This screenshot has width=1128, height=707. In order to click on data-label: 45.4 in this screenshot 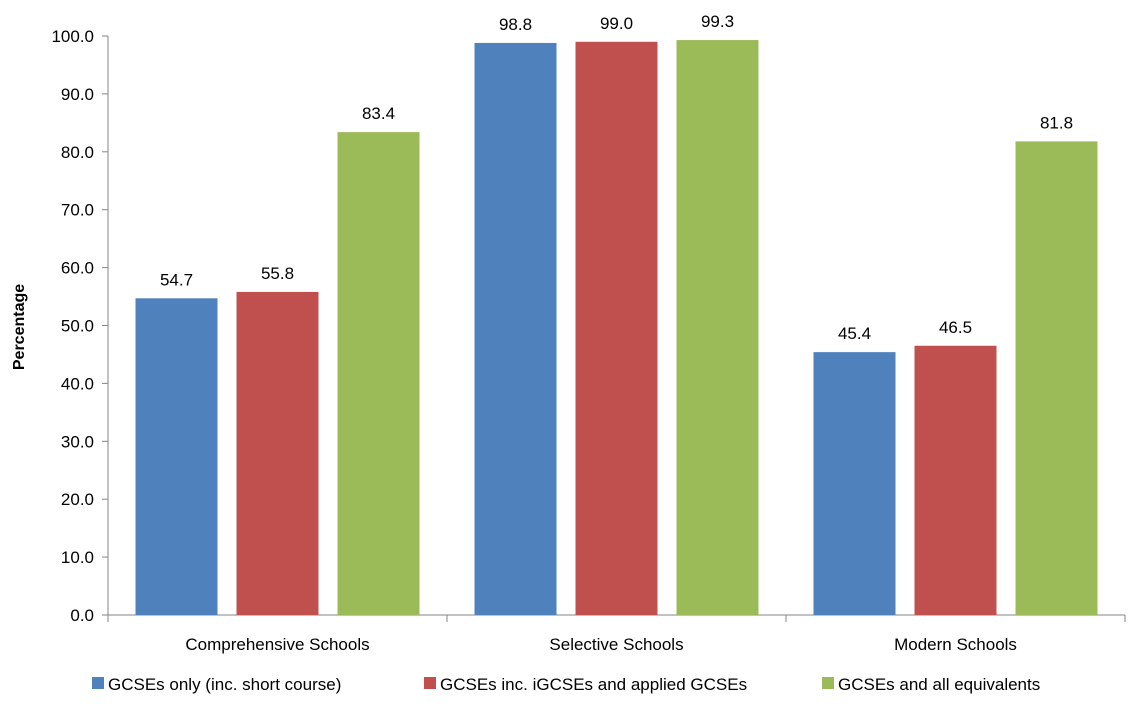, I will do `click(854, 333)`.